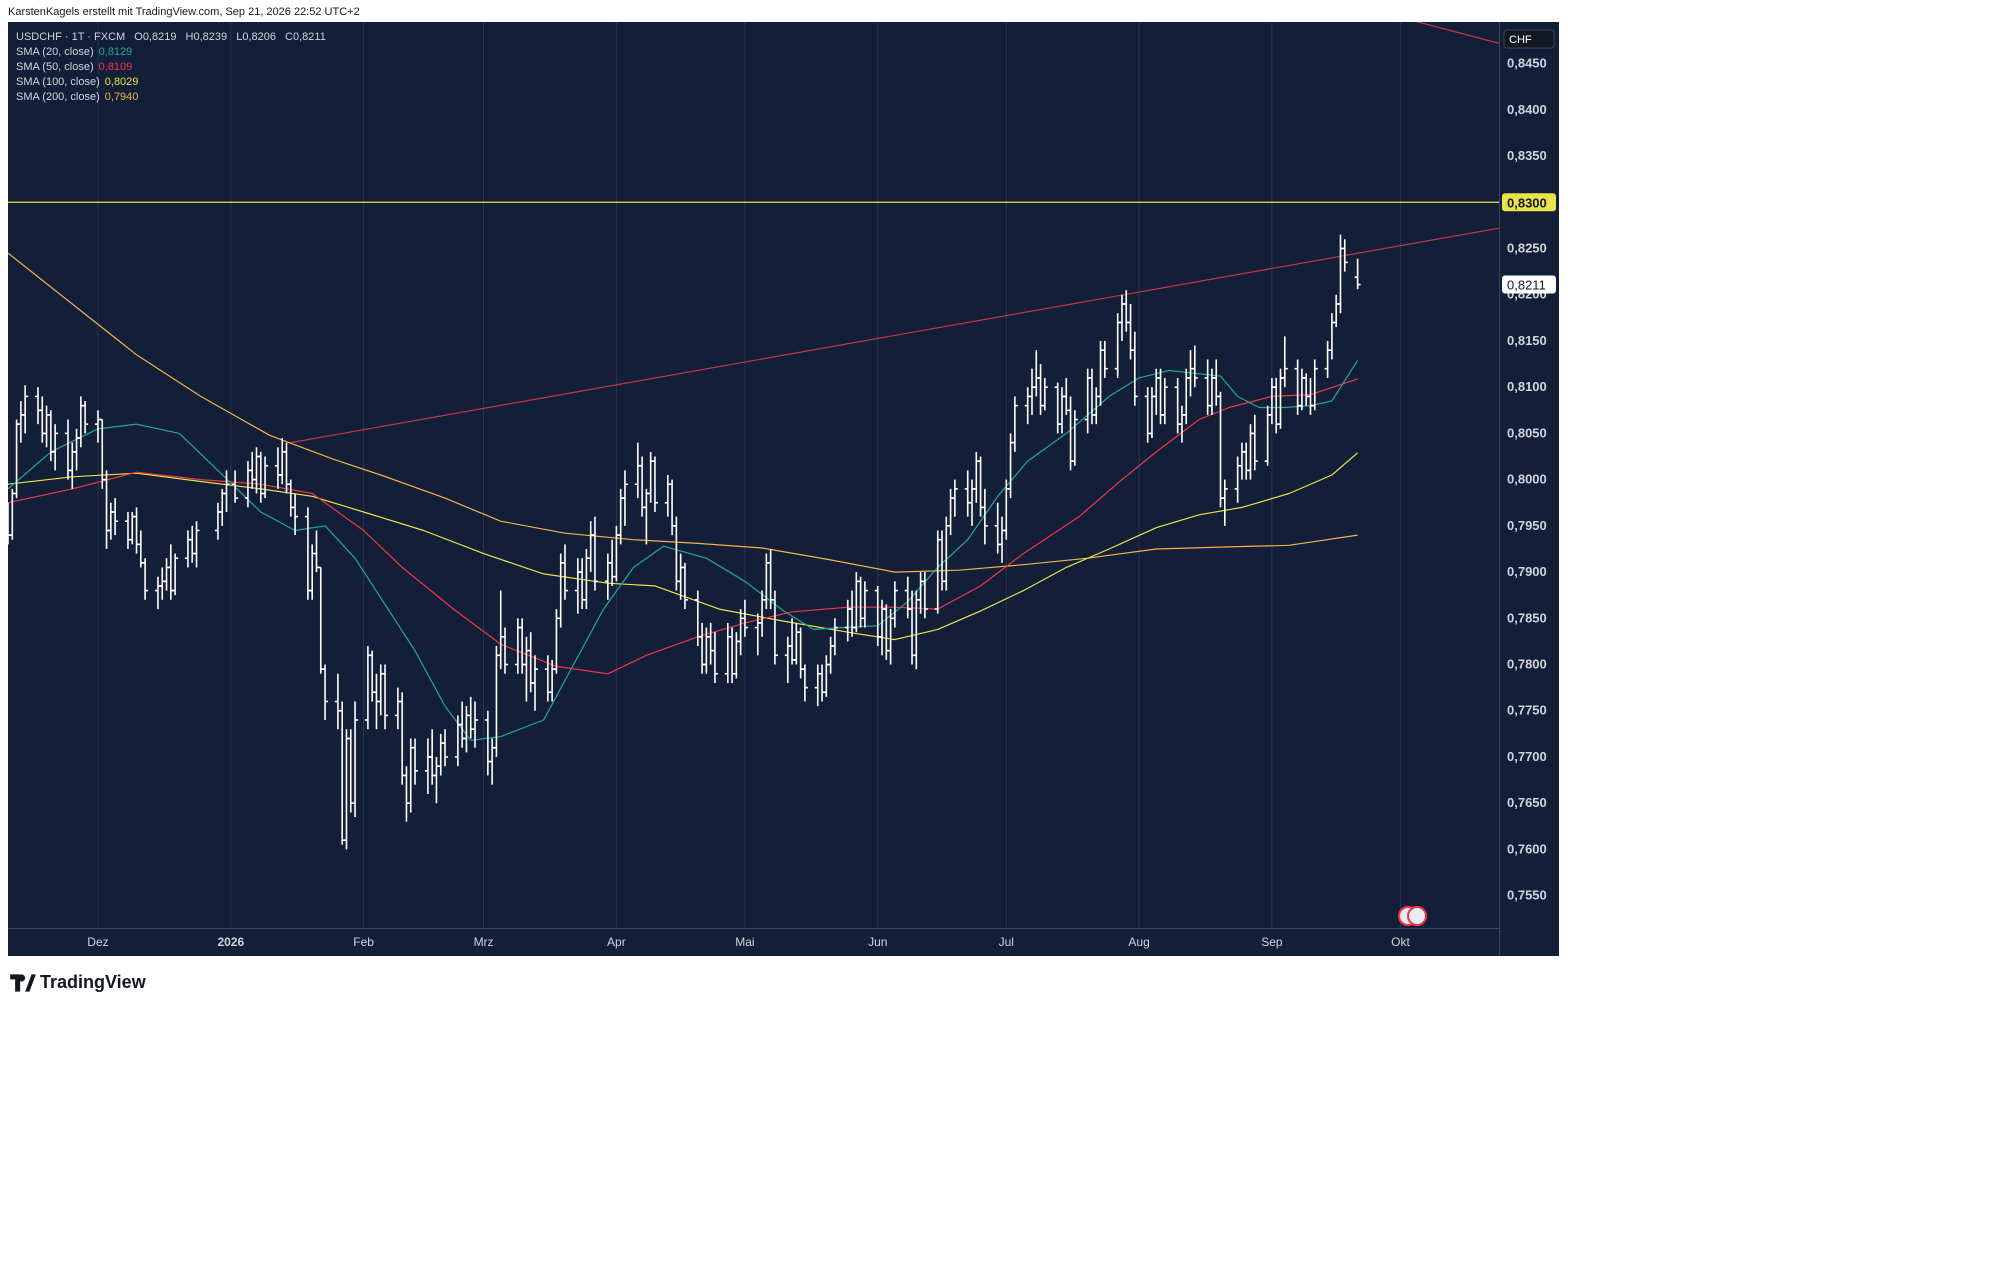 The image size is (2000, 1287). I want to click on legend-symbol: USDCHF · 1T · FXCM, so click(71, 37).